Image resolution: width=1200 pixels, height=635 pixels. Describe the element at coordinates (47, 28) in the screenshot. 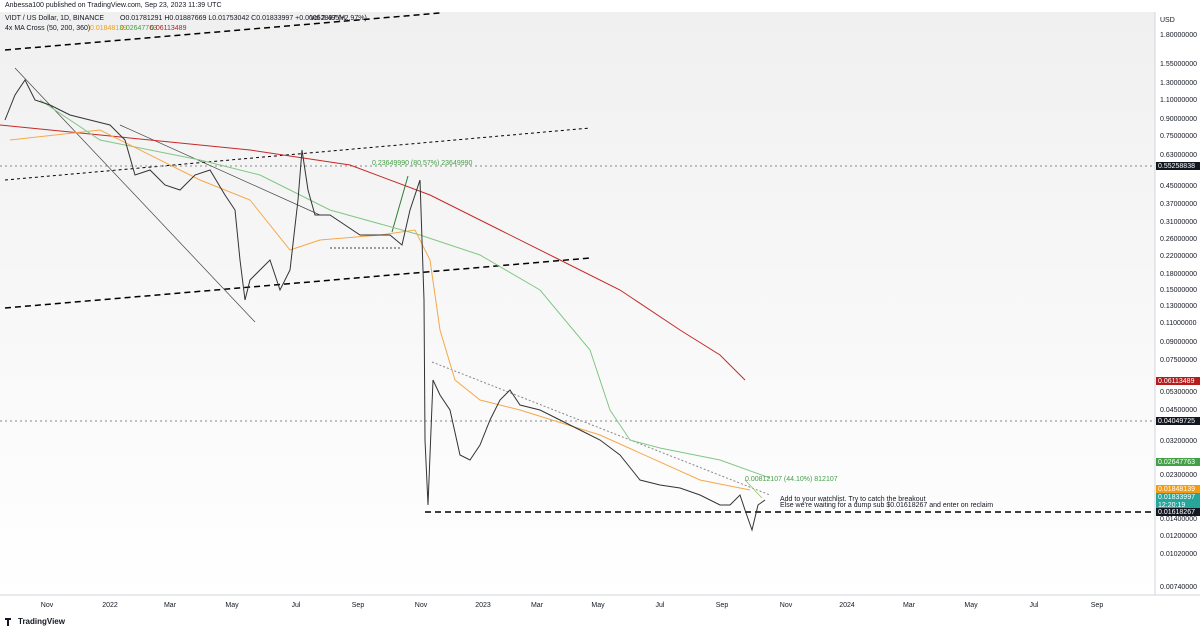

I see `indicator: 4x MA Cross (50, 200, 360)` at that location.